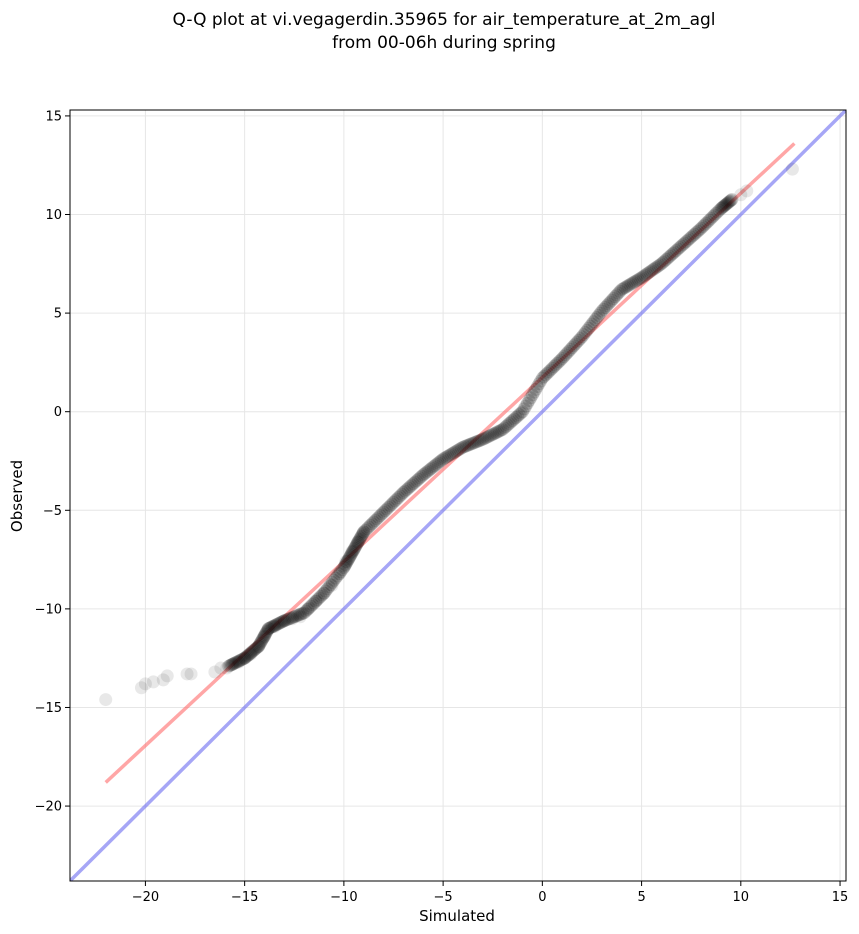 This screenshot has height=934, width=859. What do you see at coordinates (53, 116) in the screenshot?
I see `y-tick-label: 15` at bounding box center [53, 116].